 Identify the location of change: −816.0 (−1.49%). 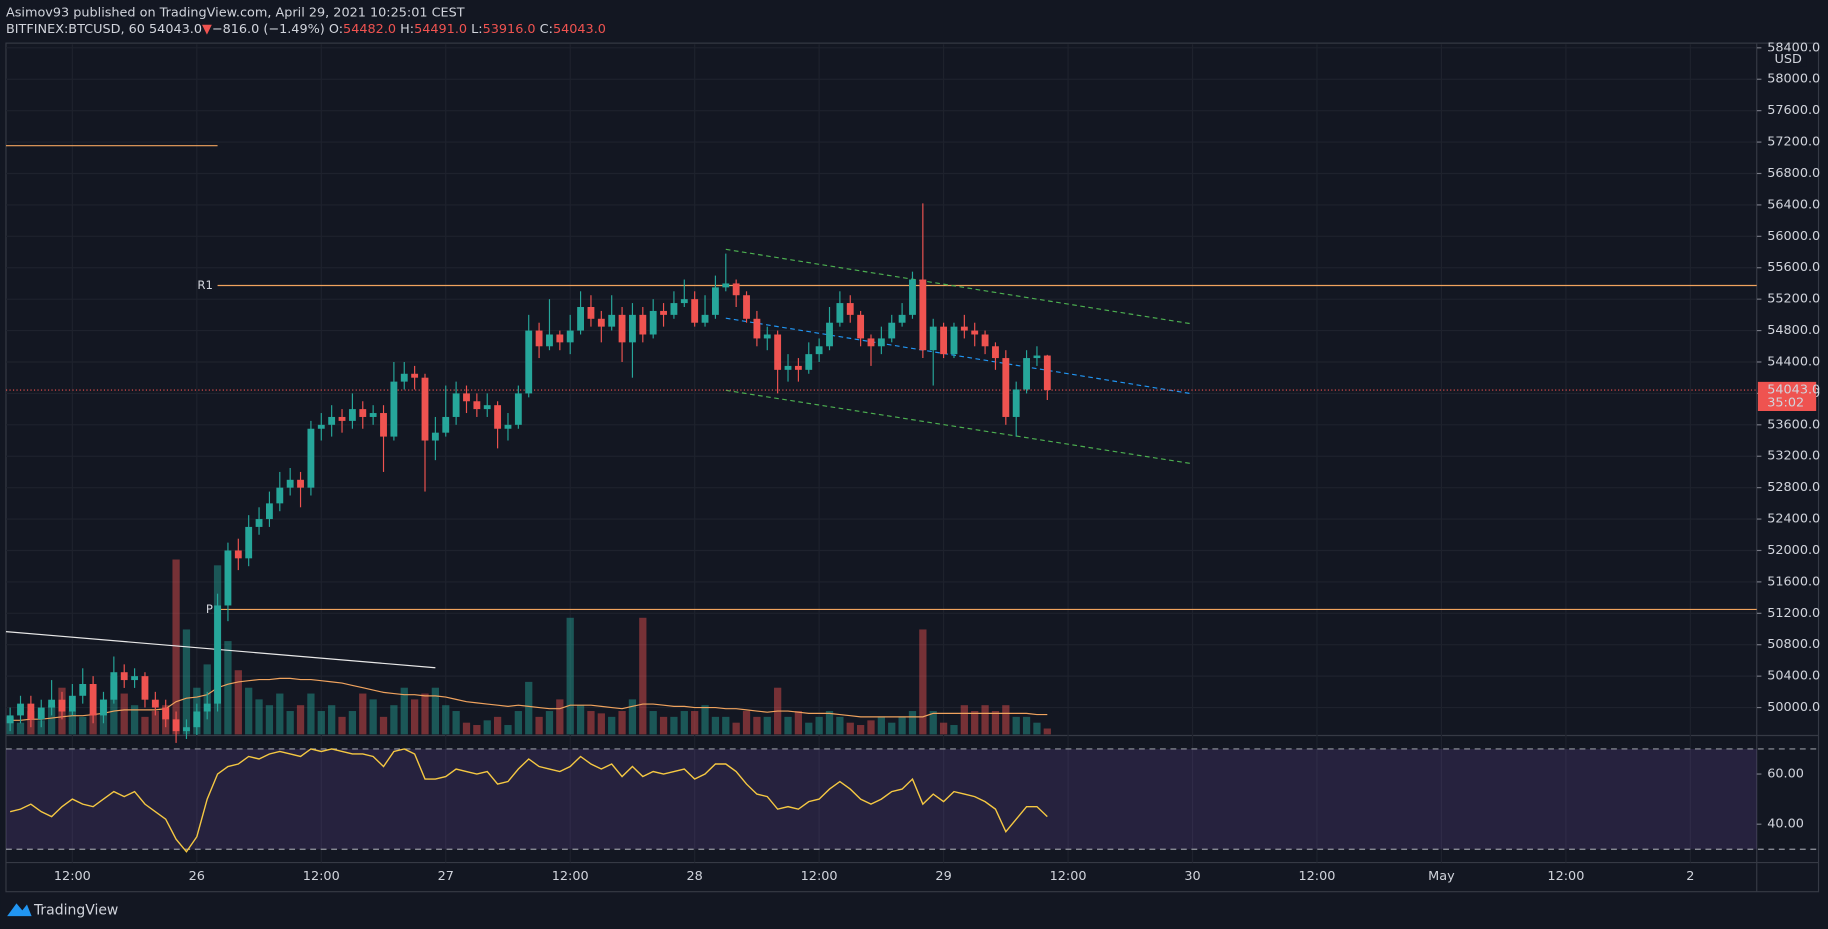
(268, 29).